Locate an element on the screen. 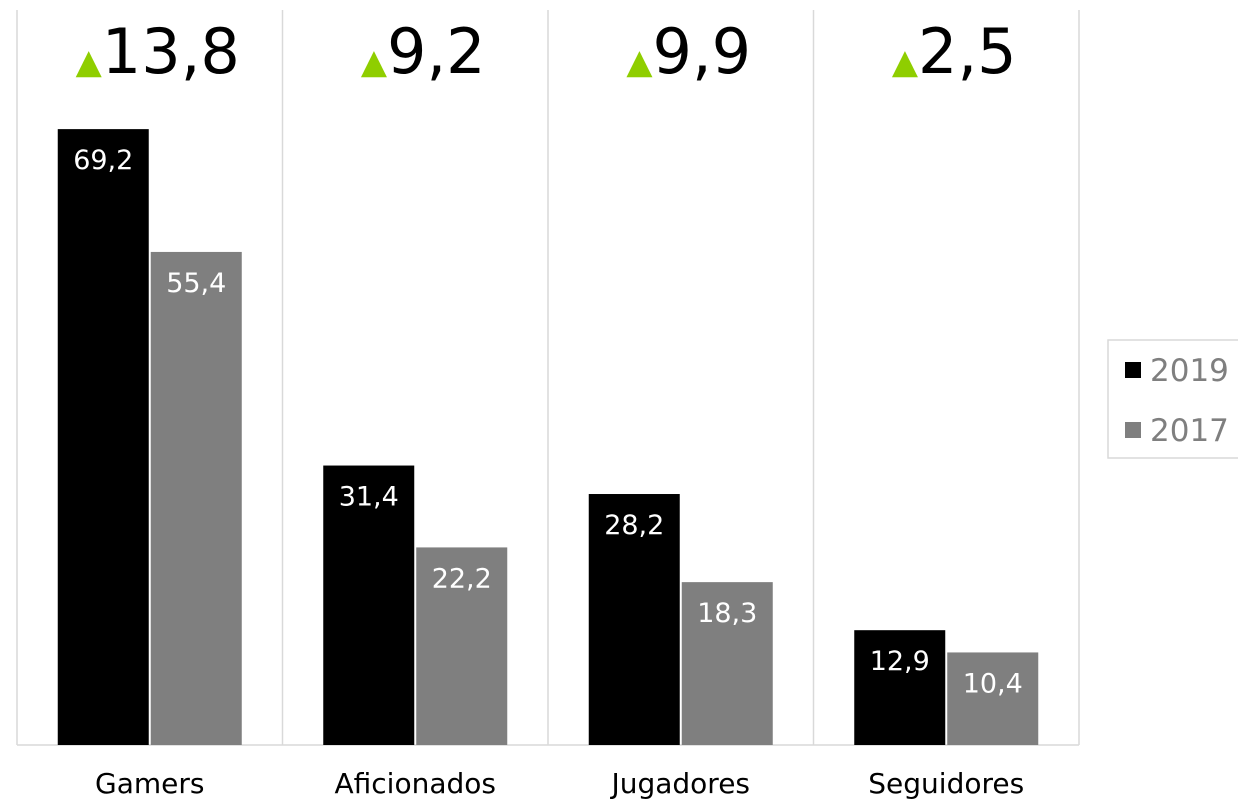 This screenshot has height=801, width=1238. bar-label-jugadores-2019: 28,2 is located at coordinates (634, 525).